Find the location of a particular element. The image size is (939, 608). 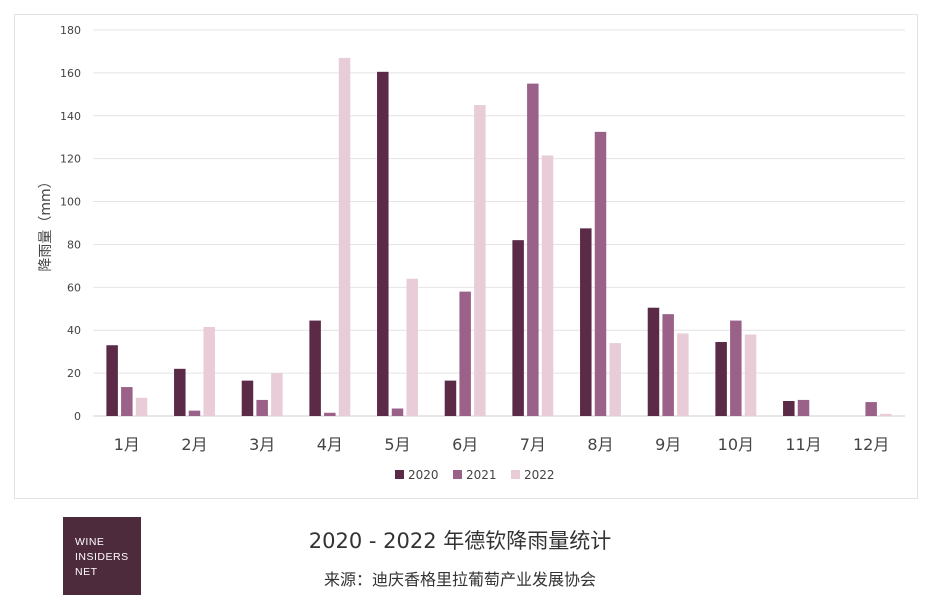

logo-line-2: INSIDERS is located at coordinates (102, 557).